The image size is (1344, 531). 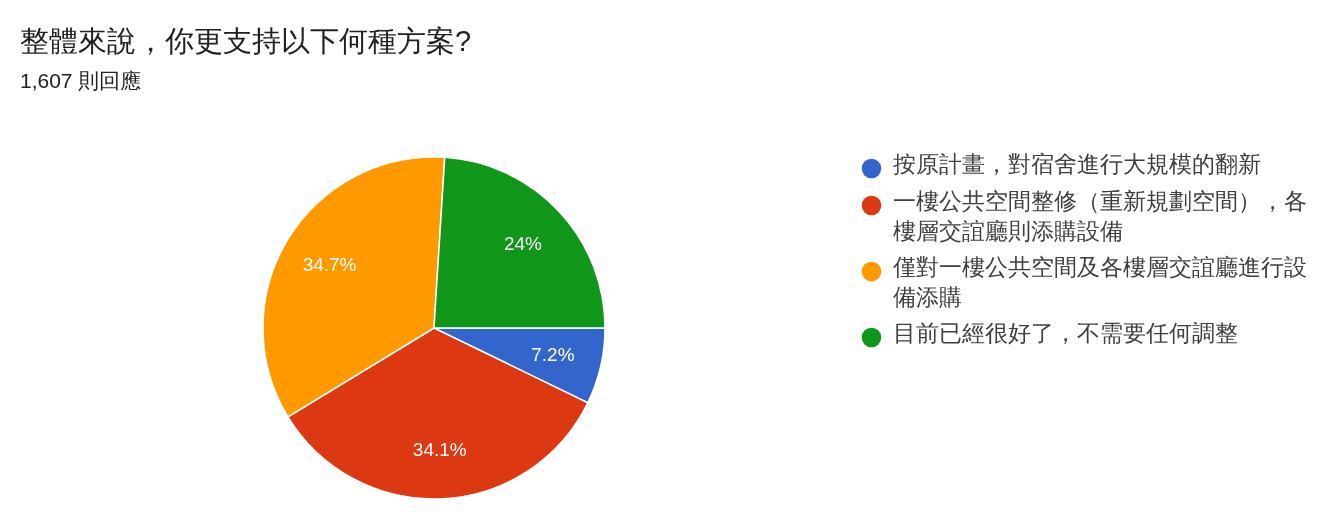 I want to click on text: 1,607 則回應, so click(x=81, y=80).